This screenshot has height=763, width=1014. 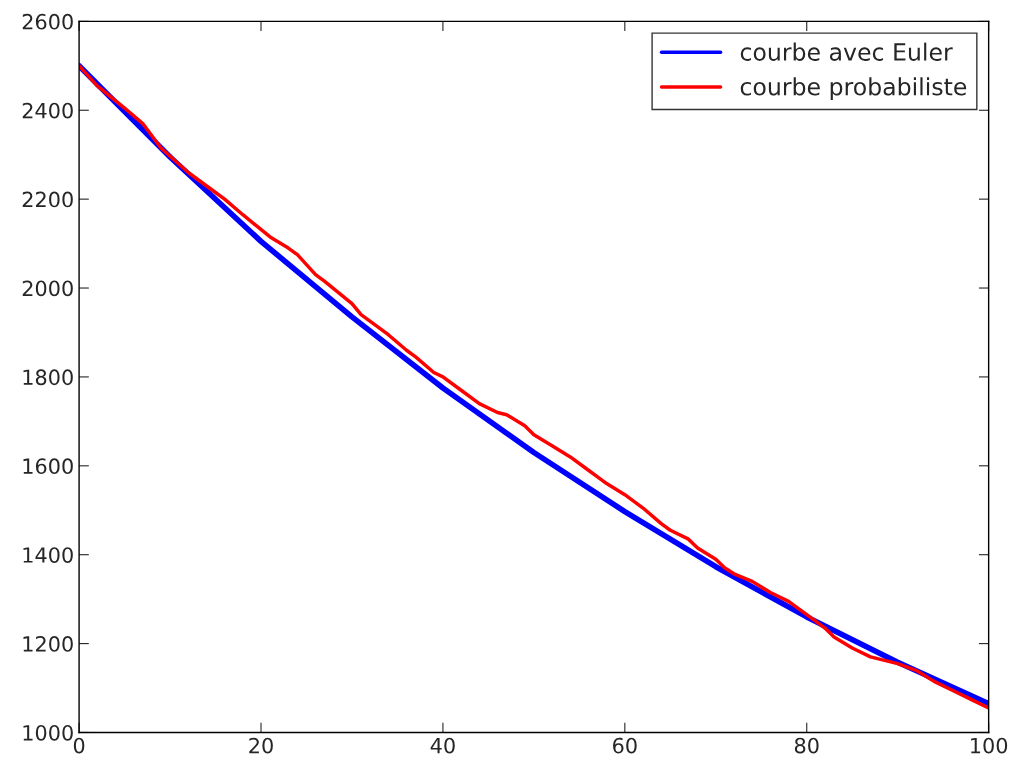 What do you see at coordinates (806, 745) in the screenshot?
I see `x-tick-label: 80` at bounding box center [806, 745].